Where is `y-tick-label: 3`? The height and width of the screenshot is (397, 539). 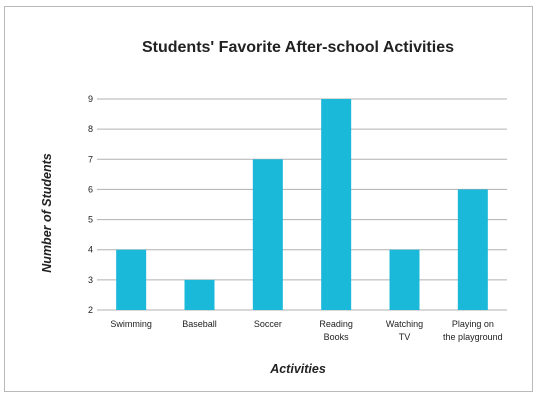 y-tick-label: 3 is located at coordinates (90, 280).